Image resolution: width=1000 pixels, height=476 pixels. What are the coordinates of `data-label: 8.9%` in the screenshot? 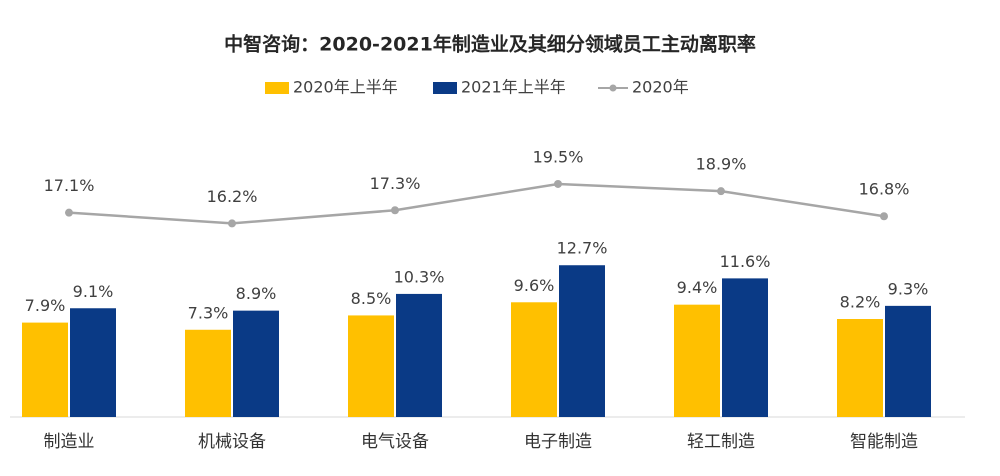 It's located at (256, 293).